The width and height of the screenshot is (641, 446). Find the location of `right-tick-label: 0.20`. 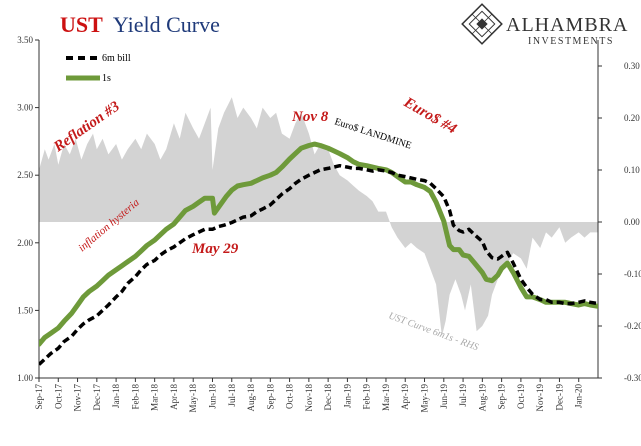

right-tick-label: 0.20 is located at coordinates (632, 118).